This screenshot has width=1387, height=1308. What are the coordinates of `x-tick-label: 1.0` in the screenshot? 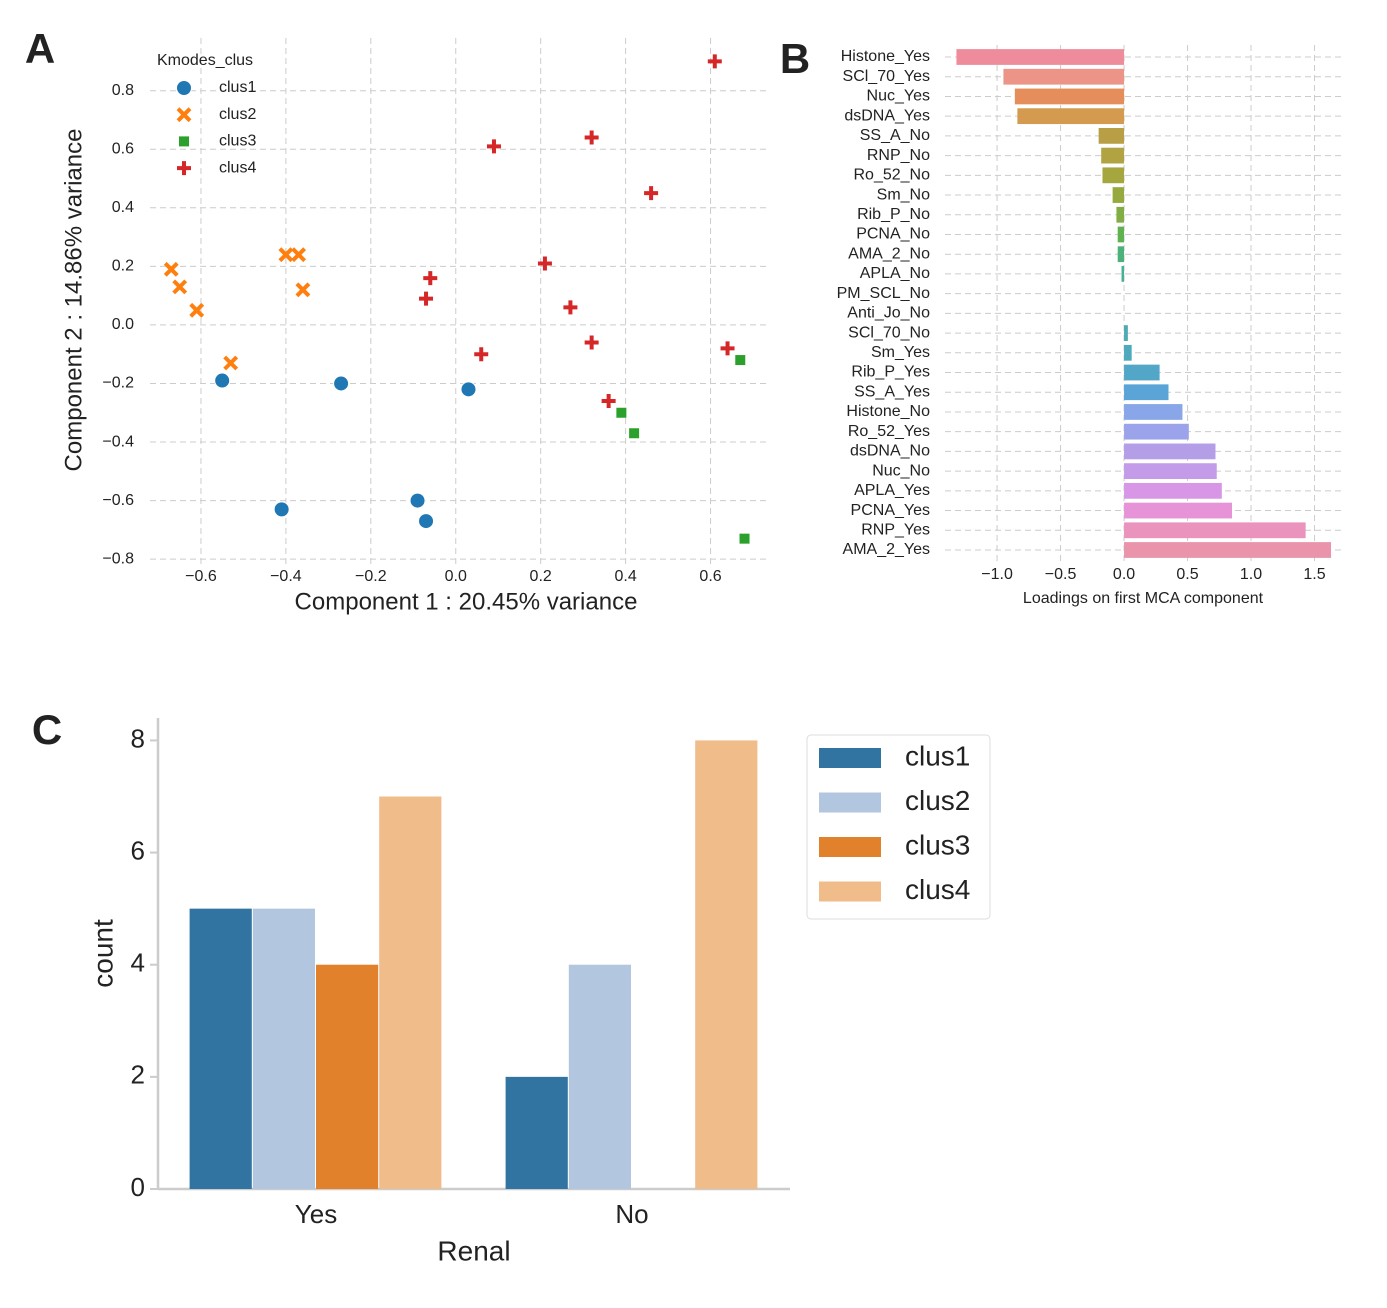 It's located at (1251, 574).